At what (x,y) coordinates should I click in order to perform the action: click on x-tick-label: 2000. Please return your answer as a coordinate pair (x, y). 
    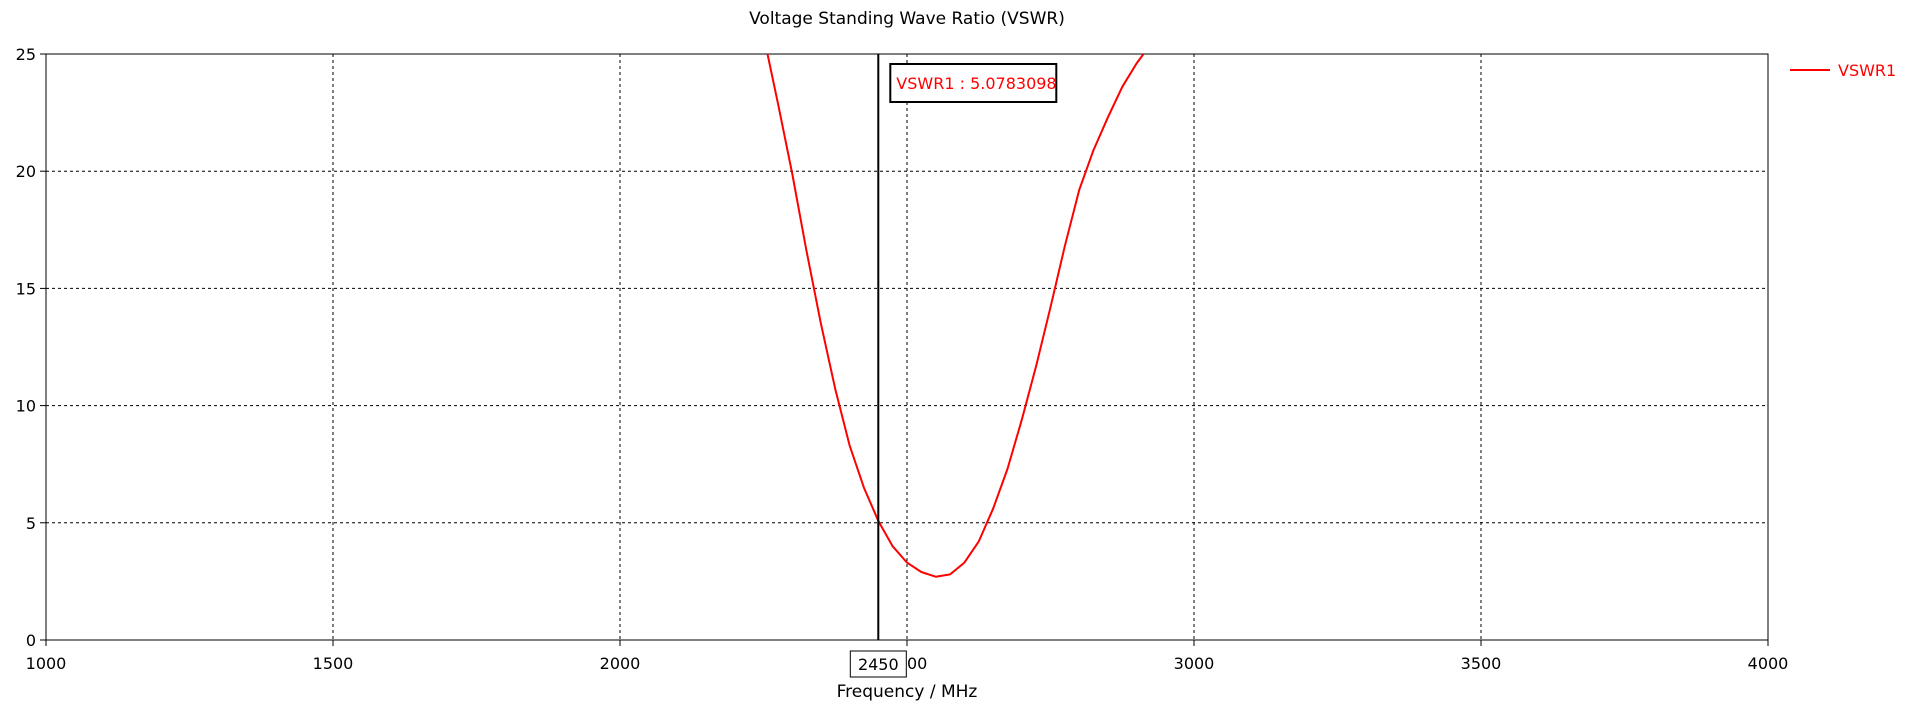
    Looking at the image, I should click on (620, 663).